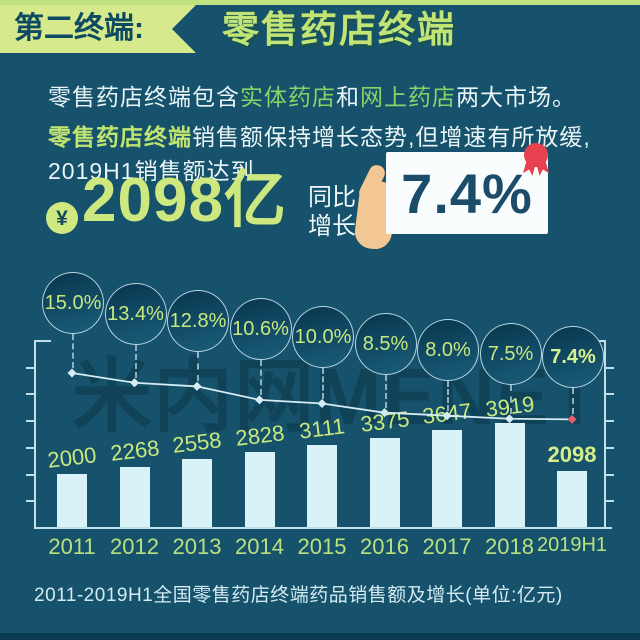 The width and height of the screenshot is (640, 640). I want to click on growth-bubble: 15.0%, so click(73, 303).